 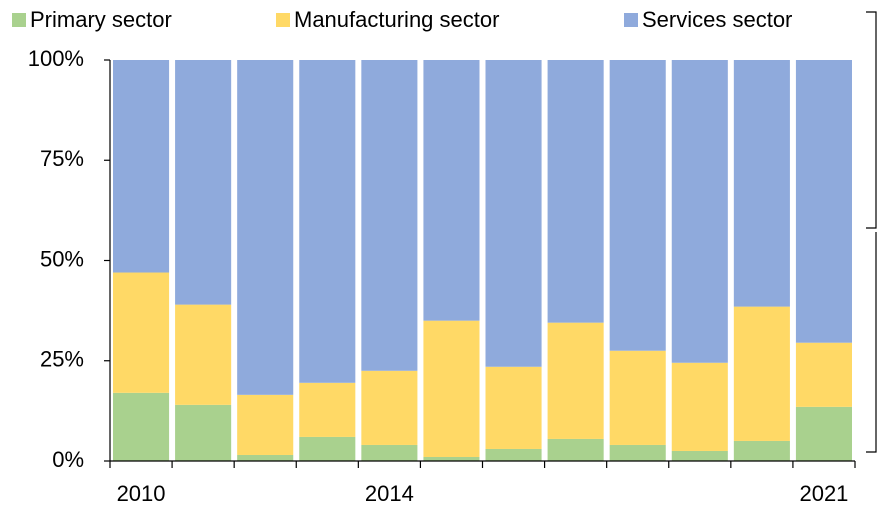 I want to click on legend-label: Manufacturing sector, so click(x=396, y=19).